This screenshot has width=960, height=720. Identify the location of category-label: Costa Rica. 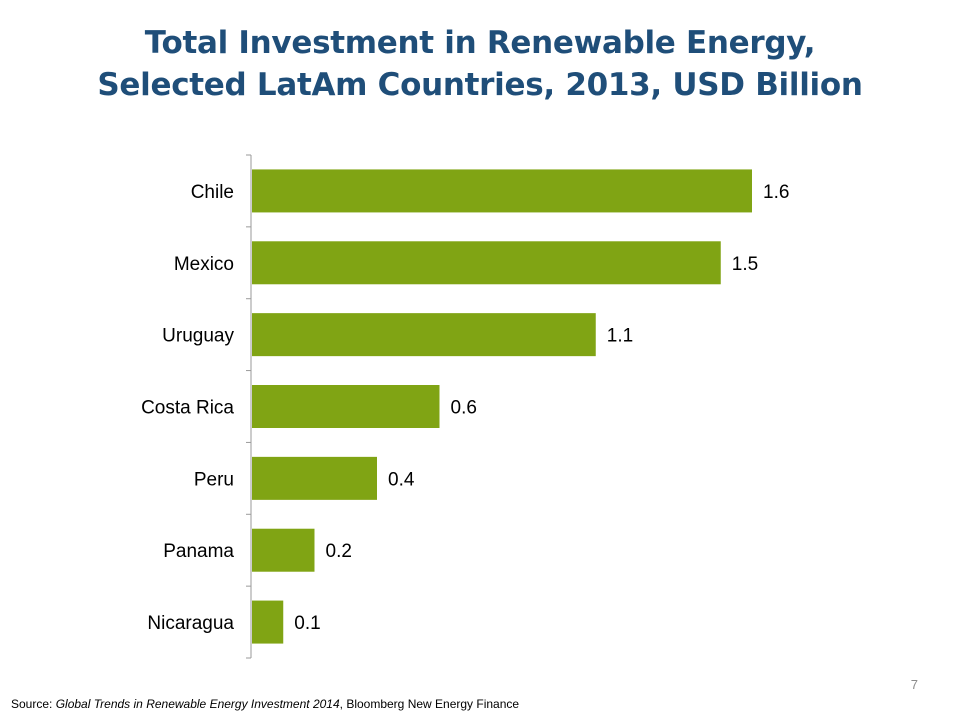
(187, 408).